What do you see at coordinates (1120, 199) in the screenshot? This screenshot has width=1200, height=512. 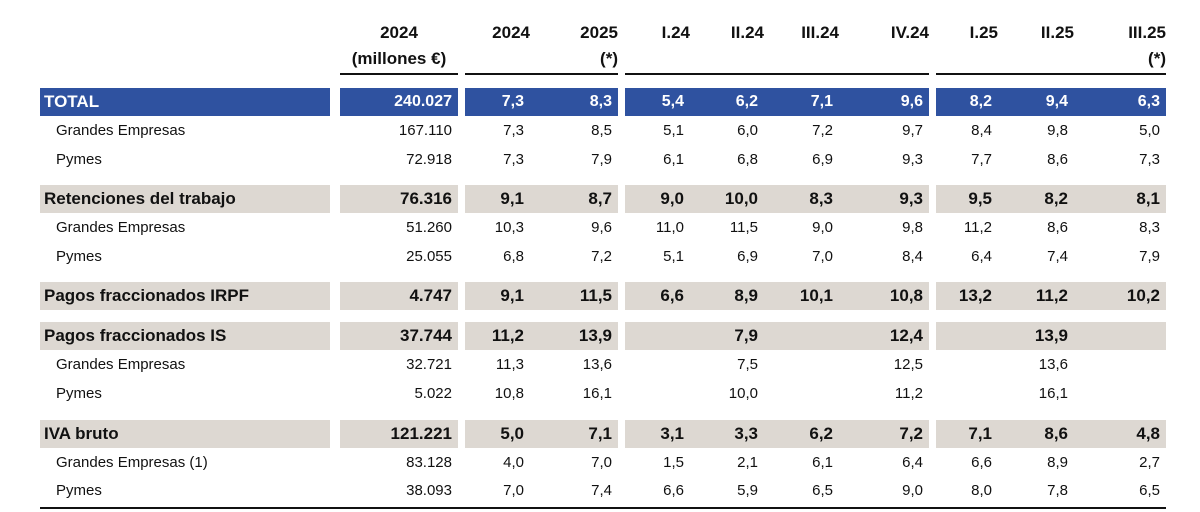 I see `table-cell: 8,1` at bounding box center [1120, 199].